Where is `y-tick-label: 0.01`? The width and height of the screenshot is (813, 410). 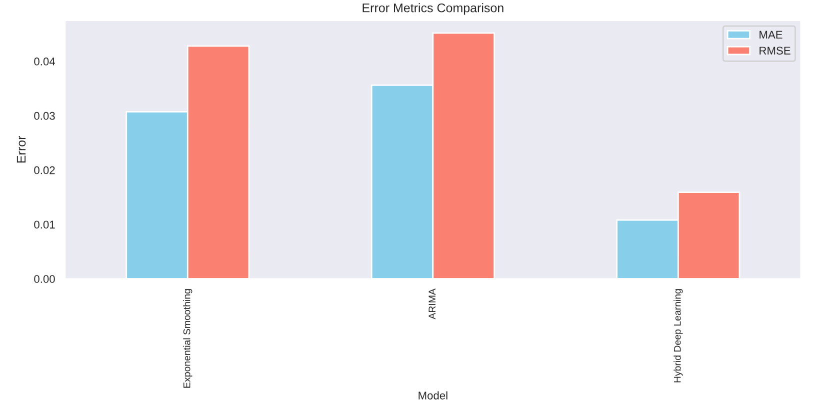 y-tick-label: 0.01 is located at coordinates (44, 224).